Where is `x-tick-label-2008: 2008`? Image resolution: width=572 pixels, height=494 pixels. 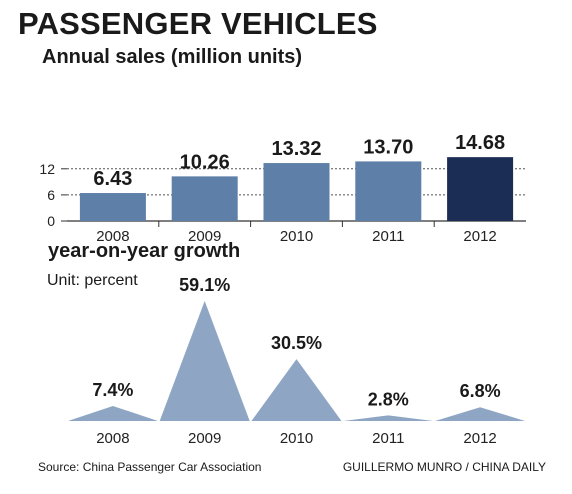
x-tick-label-2008: 2008 is located at coordinates (112, 236).